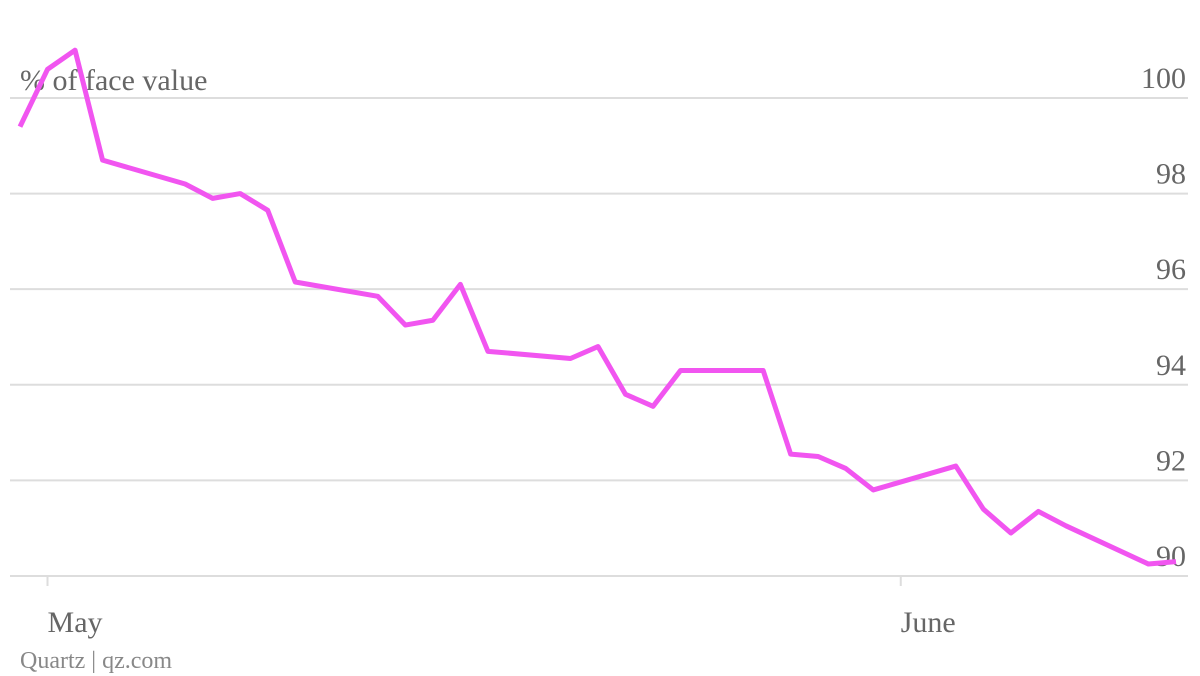  I want to click on y-tick-label: 92, so click(1171, 460).